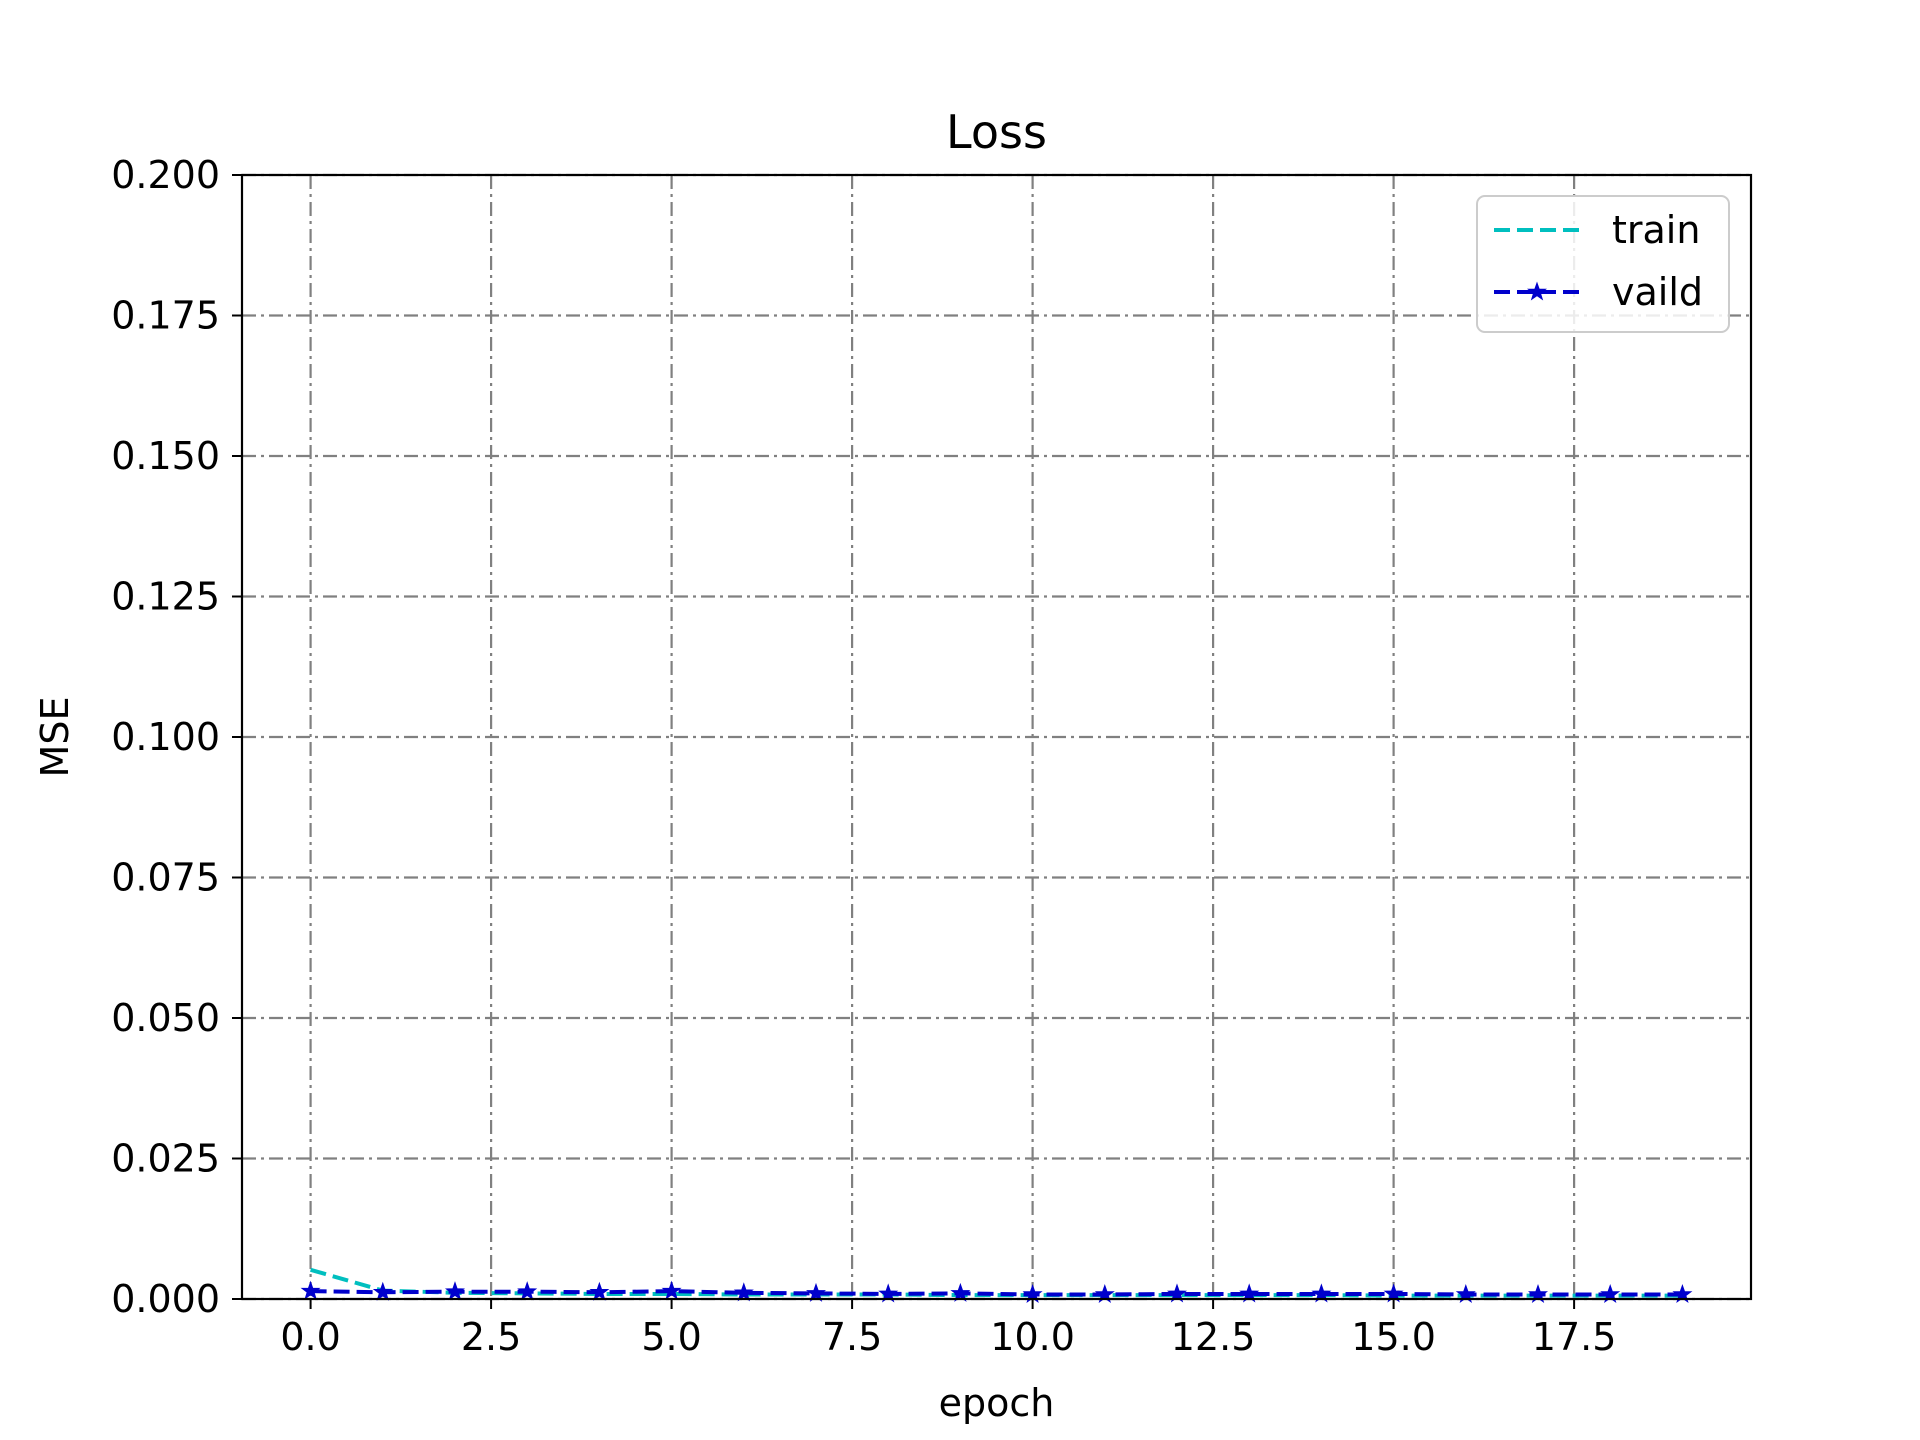  Describe the element at coordinates (1393, 1337) in the screenshot. I see `x-tick-label: 15.0` at that location.